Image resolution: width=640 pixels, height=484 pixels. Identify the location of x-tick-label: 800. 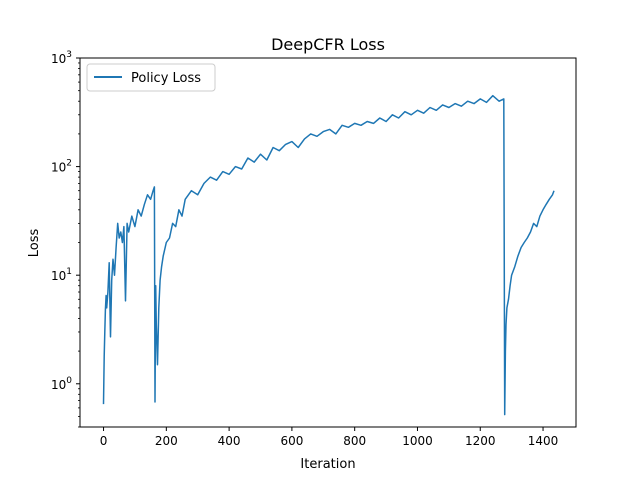
(354, 441).